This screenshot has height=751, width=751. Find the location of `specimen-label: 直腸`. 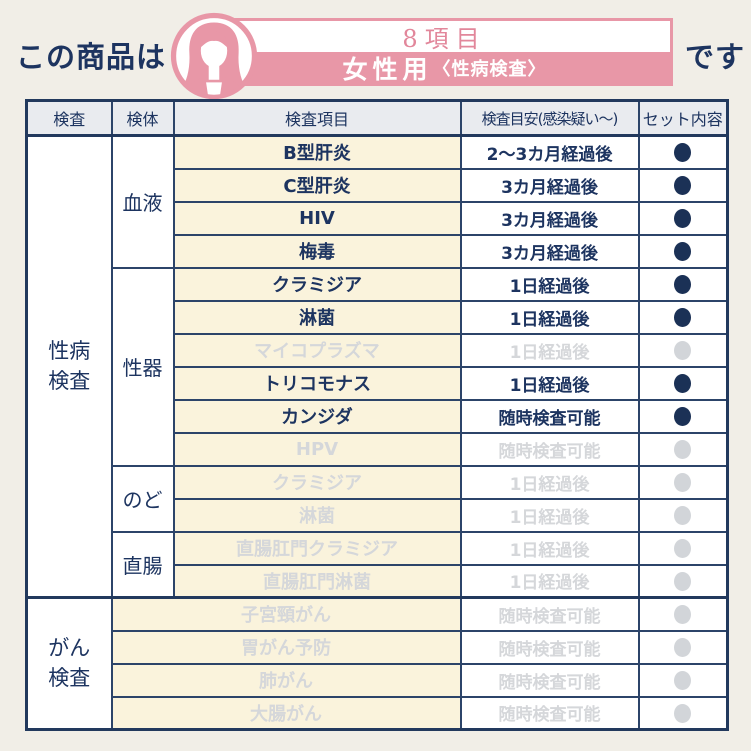

specimen-label: 直腸 is located at coordinates (142, 564).